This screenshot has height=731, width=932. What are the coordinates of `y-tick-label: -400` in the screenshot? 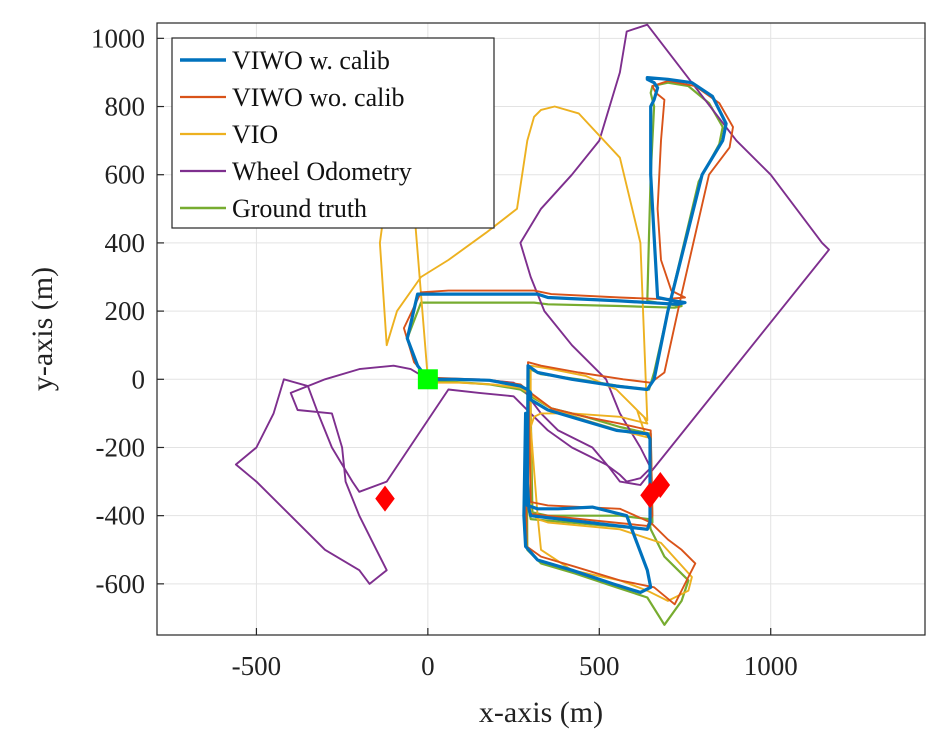 It's located at (121, 516).